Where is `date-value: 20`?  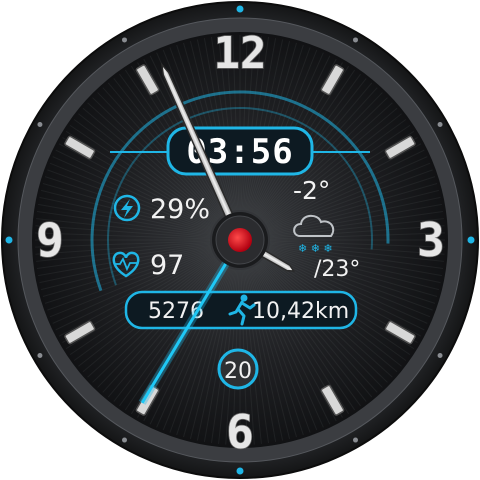
date-value: 20 is located at coordinates (238, 371).